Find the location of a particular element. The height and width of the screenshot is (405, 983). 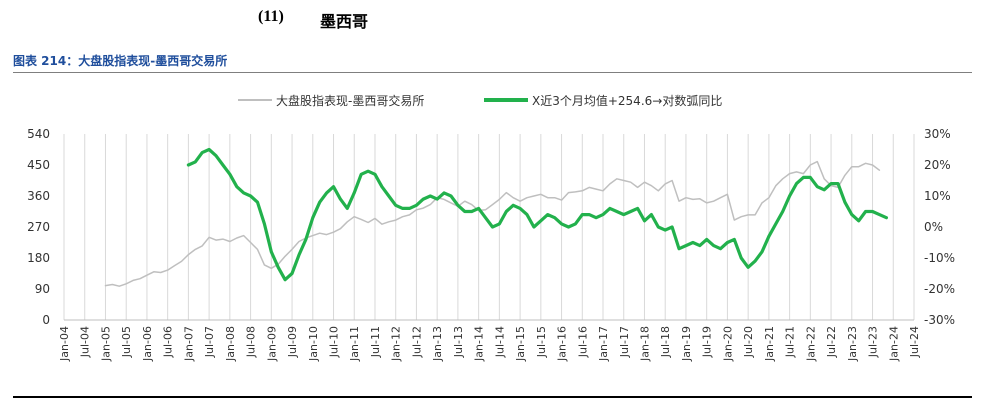

bottom-divider is located at coordinates (492, 397).